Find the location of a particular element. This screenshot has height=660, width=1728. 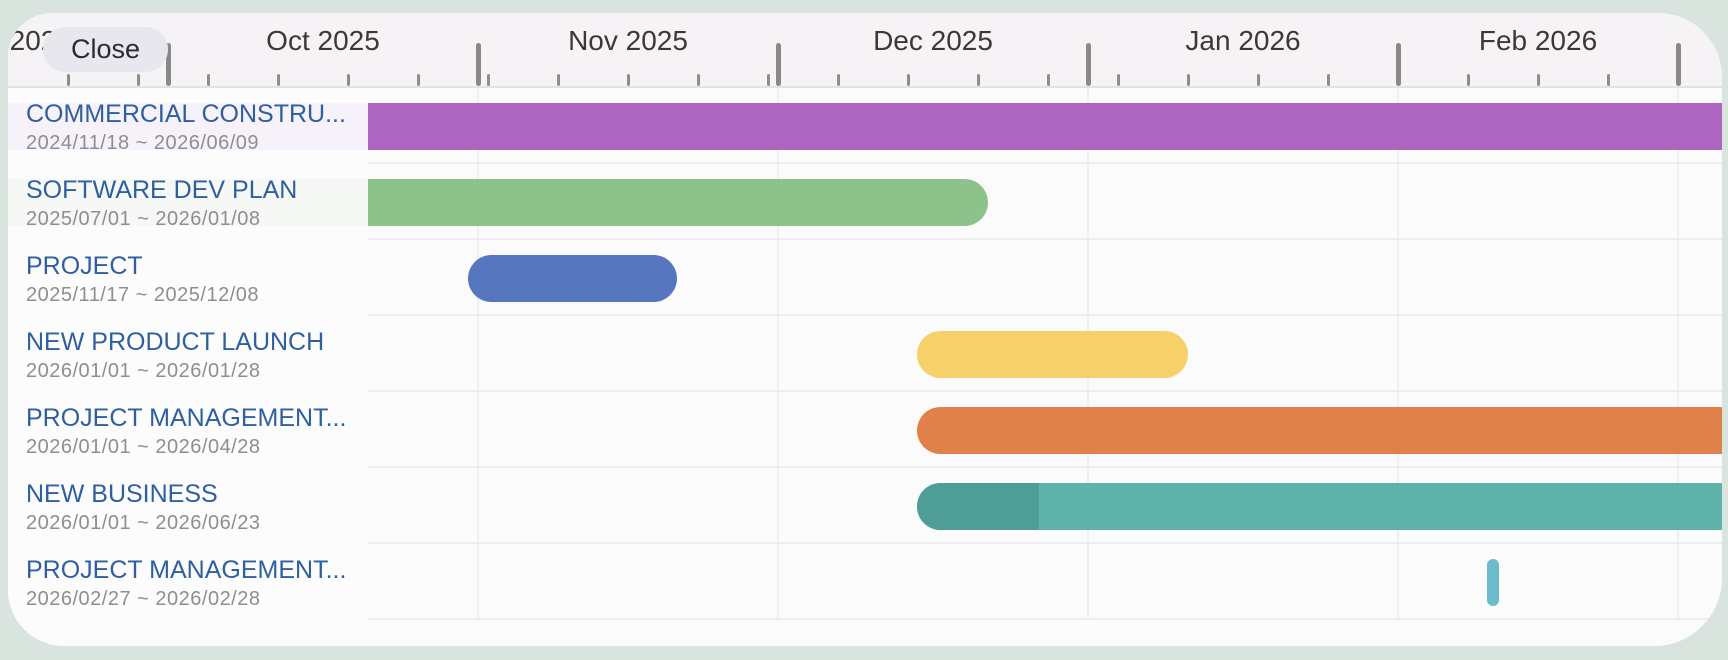

task-date-range: 2025/11/17 ~ 2025/12/08 is located at coordinates (143, 295).